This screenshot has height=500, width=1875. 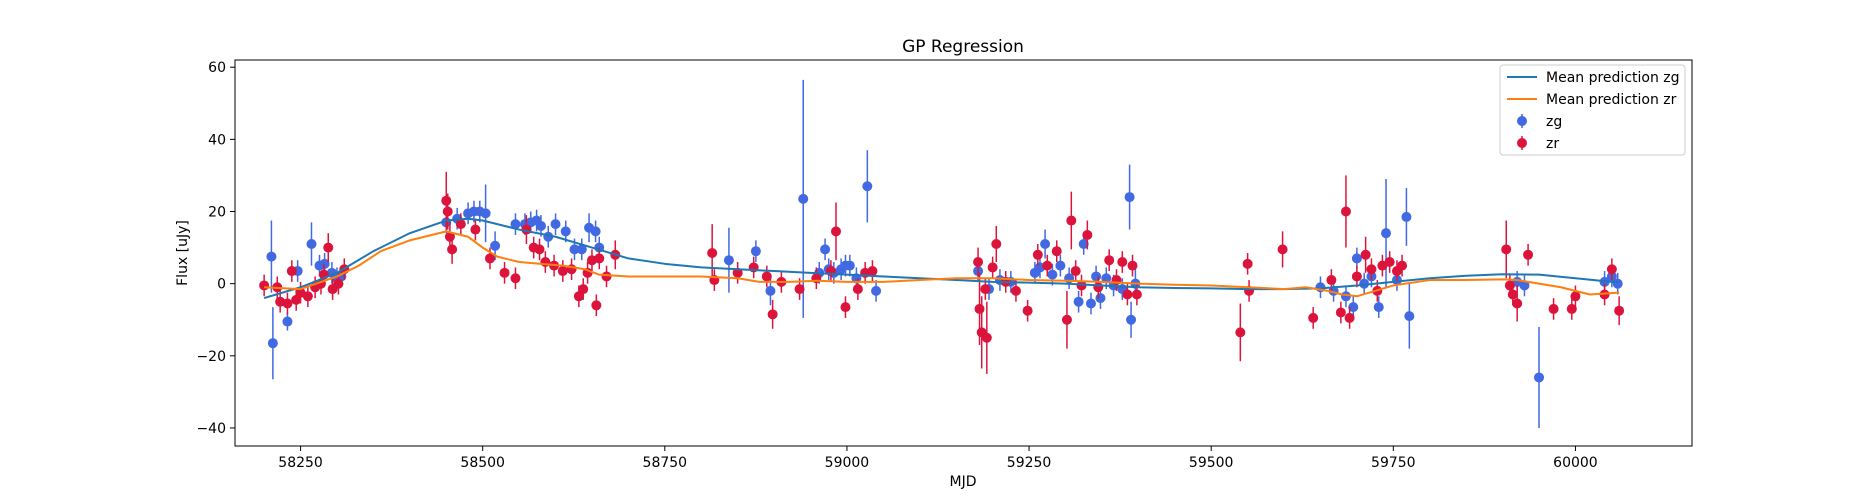 I want to click on x-tick-label: 58500, so click(x=482, y=463).